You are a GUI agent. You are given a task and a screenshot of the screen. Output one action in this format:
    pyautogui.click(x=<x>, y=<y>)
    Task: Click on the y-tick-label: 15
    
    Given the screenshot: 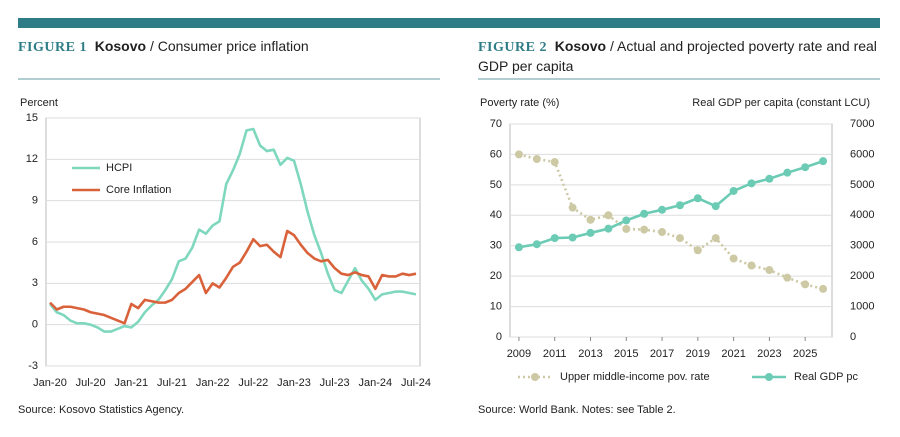 What is the action you would take?
    pyautogui.click(x=32, y=118)
    